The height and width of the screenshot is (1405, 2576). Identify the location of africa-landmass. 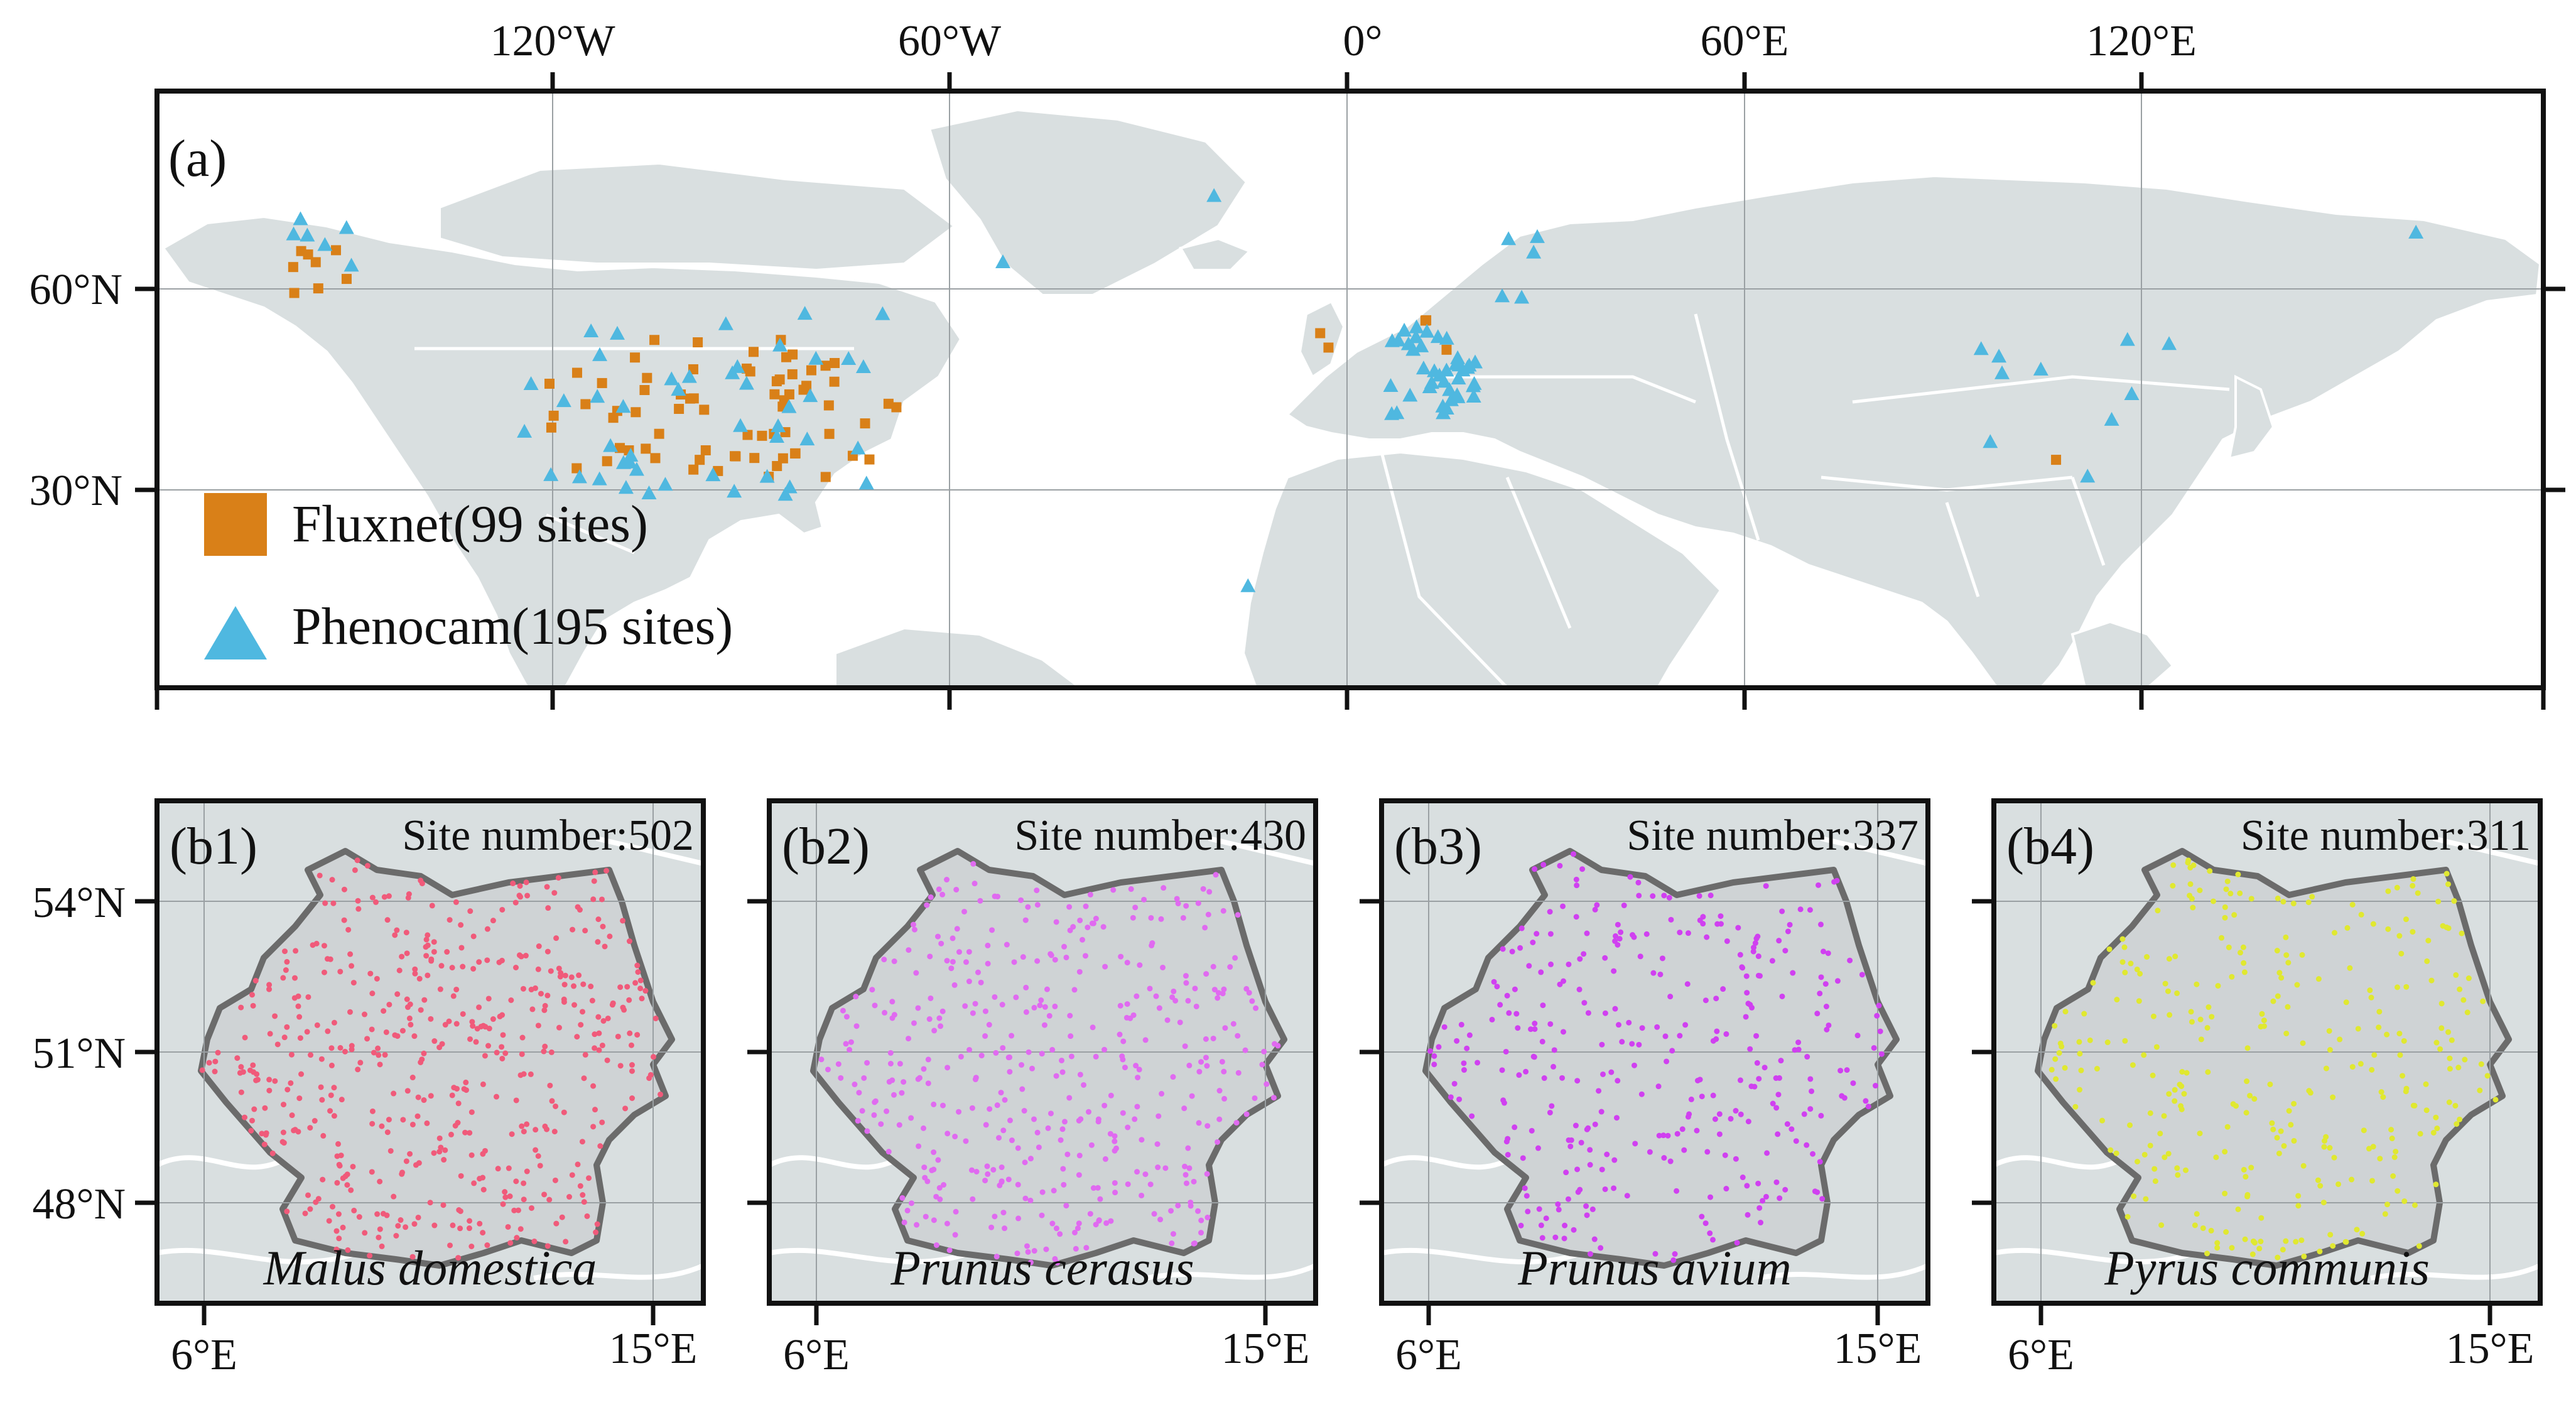
(1483, 569).